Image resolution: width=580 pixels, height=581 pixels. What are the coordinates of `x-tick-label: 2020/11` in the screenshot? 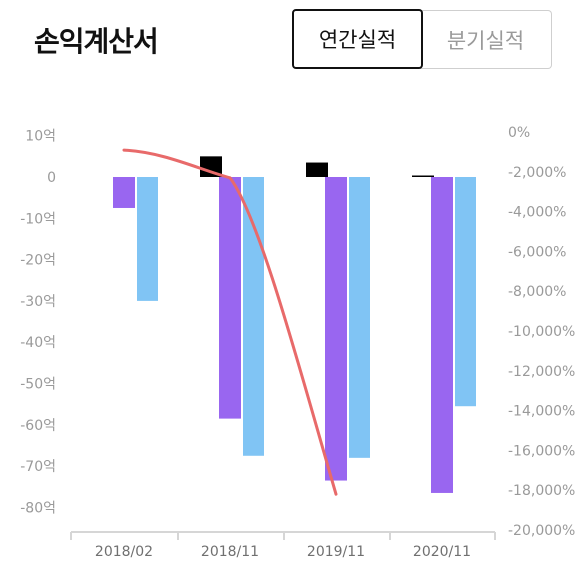 It's located at (442, 552).